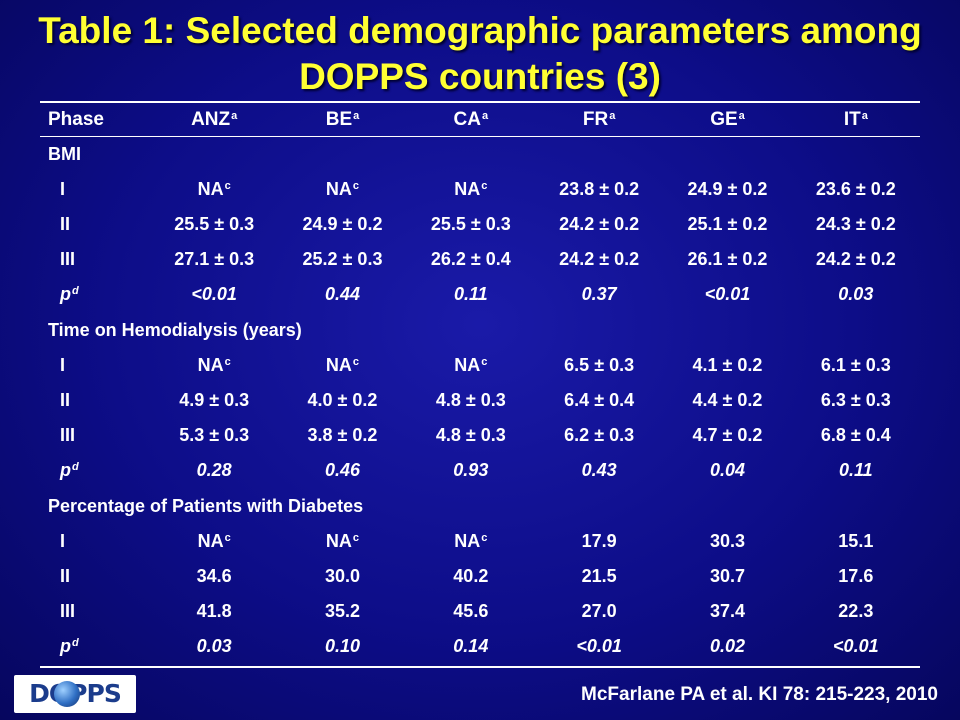  I want to click on col-header: ANZa, so click(214, 119).